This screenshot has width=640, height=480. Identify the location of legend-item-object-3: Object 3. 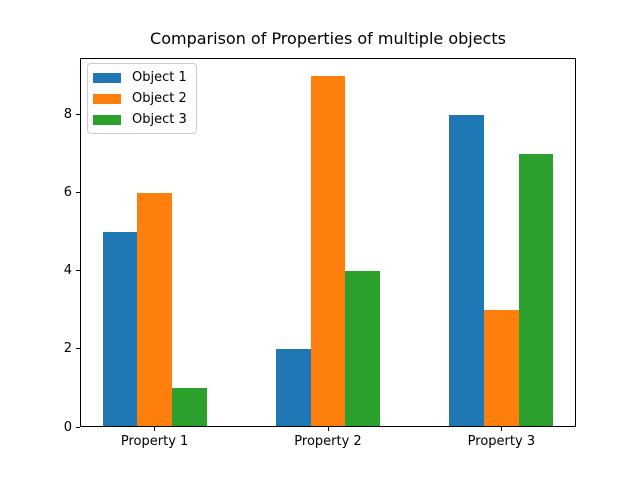
(140, 119).